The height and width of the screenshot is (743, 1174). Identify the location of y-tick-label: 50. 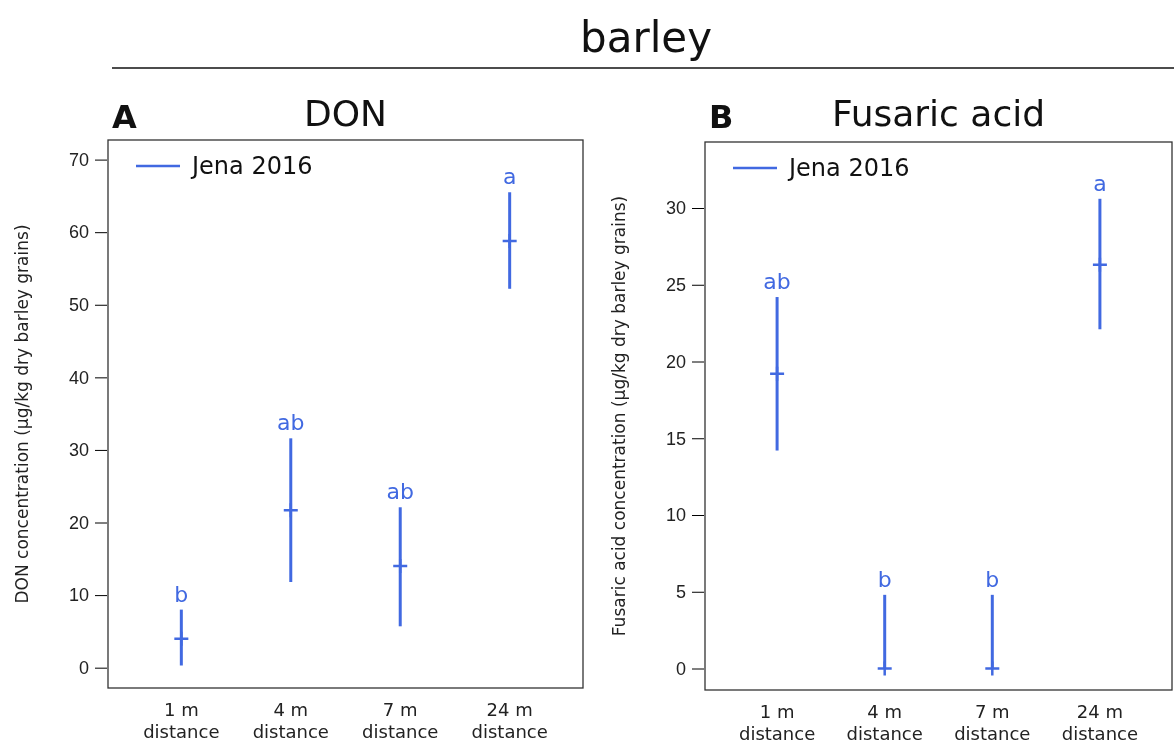
(78, 305).